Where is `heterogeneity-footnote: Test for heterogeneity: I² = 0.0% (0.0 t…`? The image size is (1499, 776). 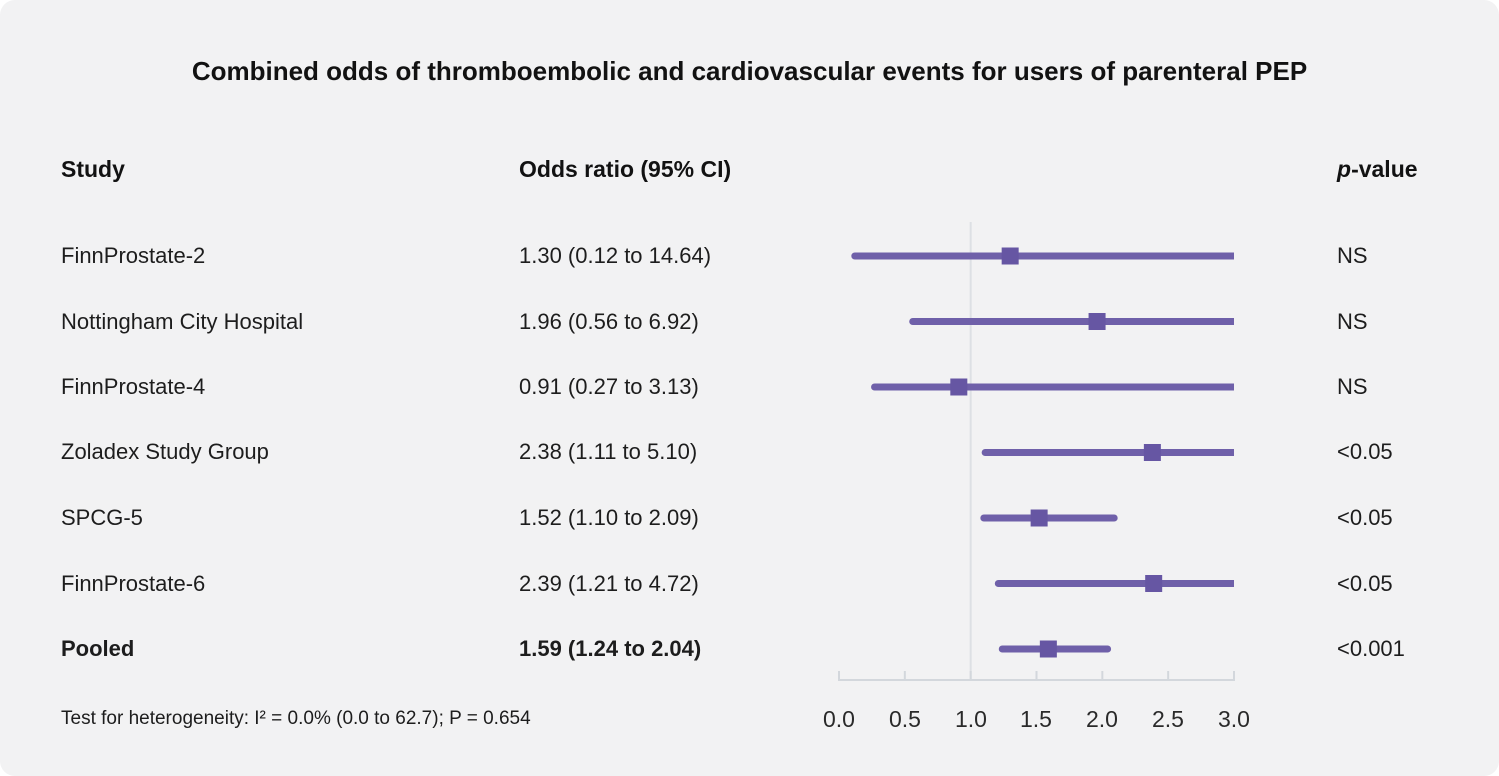 heterogeneity-footnote: Test for heterogeneity: I² = 0.0% (0.0 t… is located at coordinates (296, 718).